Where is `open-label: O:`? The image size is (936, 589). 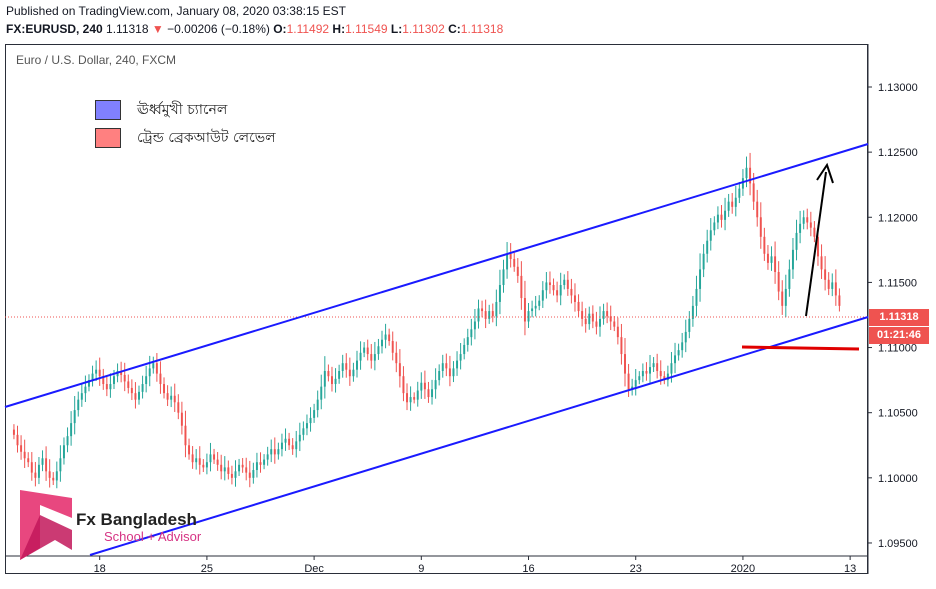 open-label: O: is located at coordinates (280, 29).